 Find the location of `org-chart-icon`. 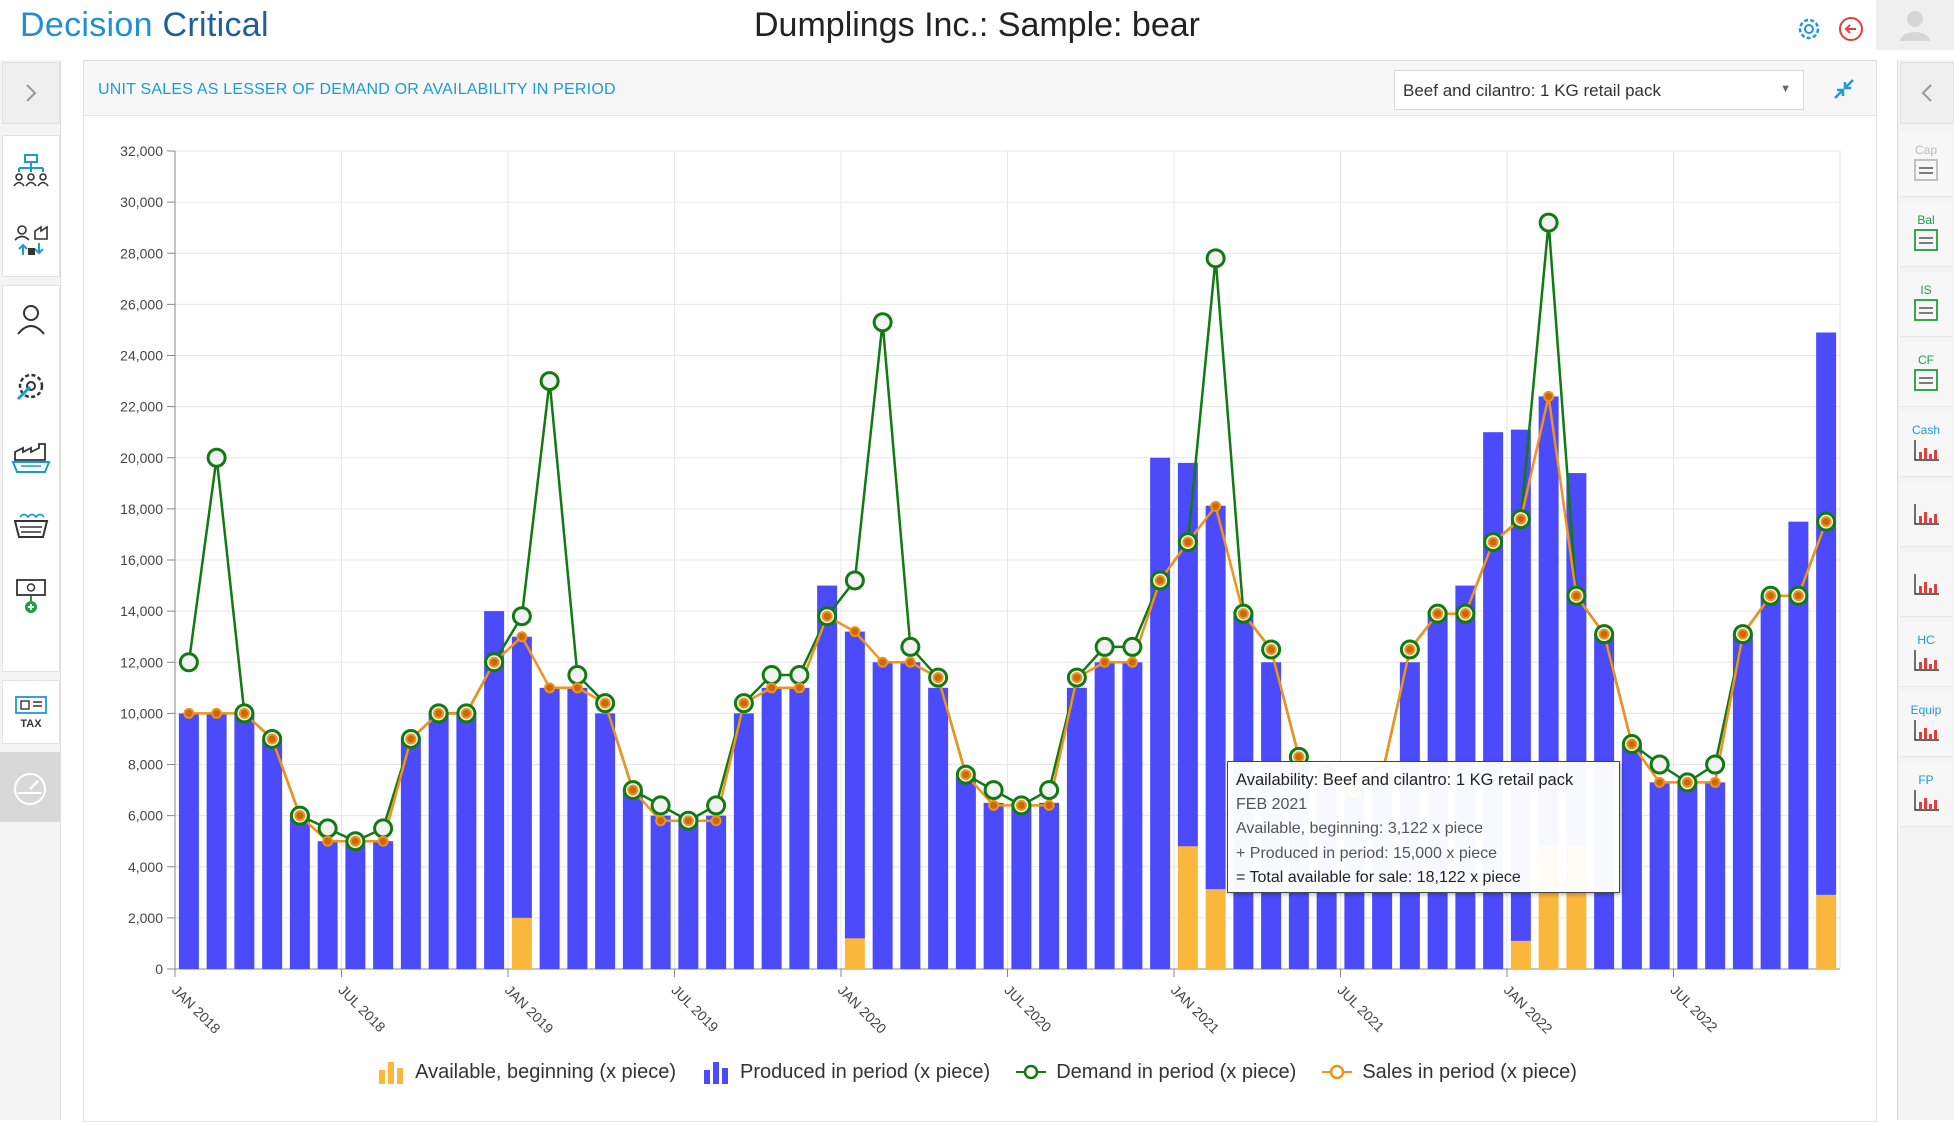

org-chart-icon is located at coordinates (31, 171).